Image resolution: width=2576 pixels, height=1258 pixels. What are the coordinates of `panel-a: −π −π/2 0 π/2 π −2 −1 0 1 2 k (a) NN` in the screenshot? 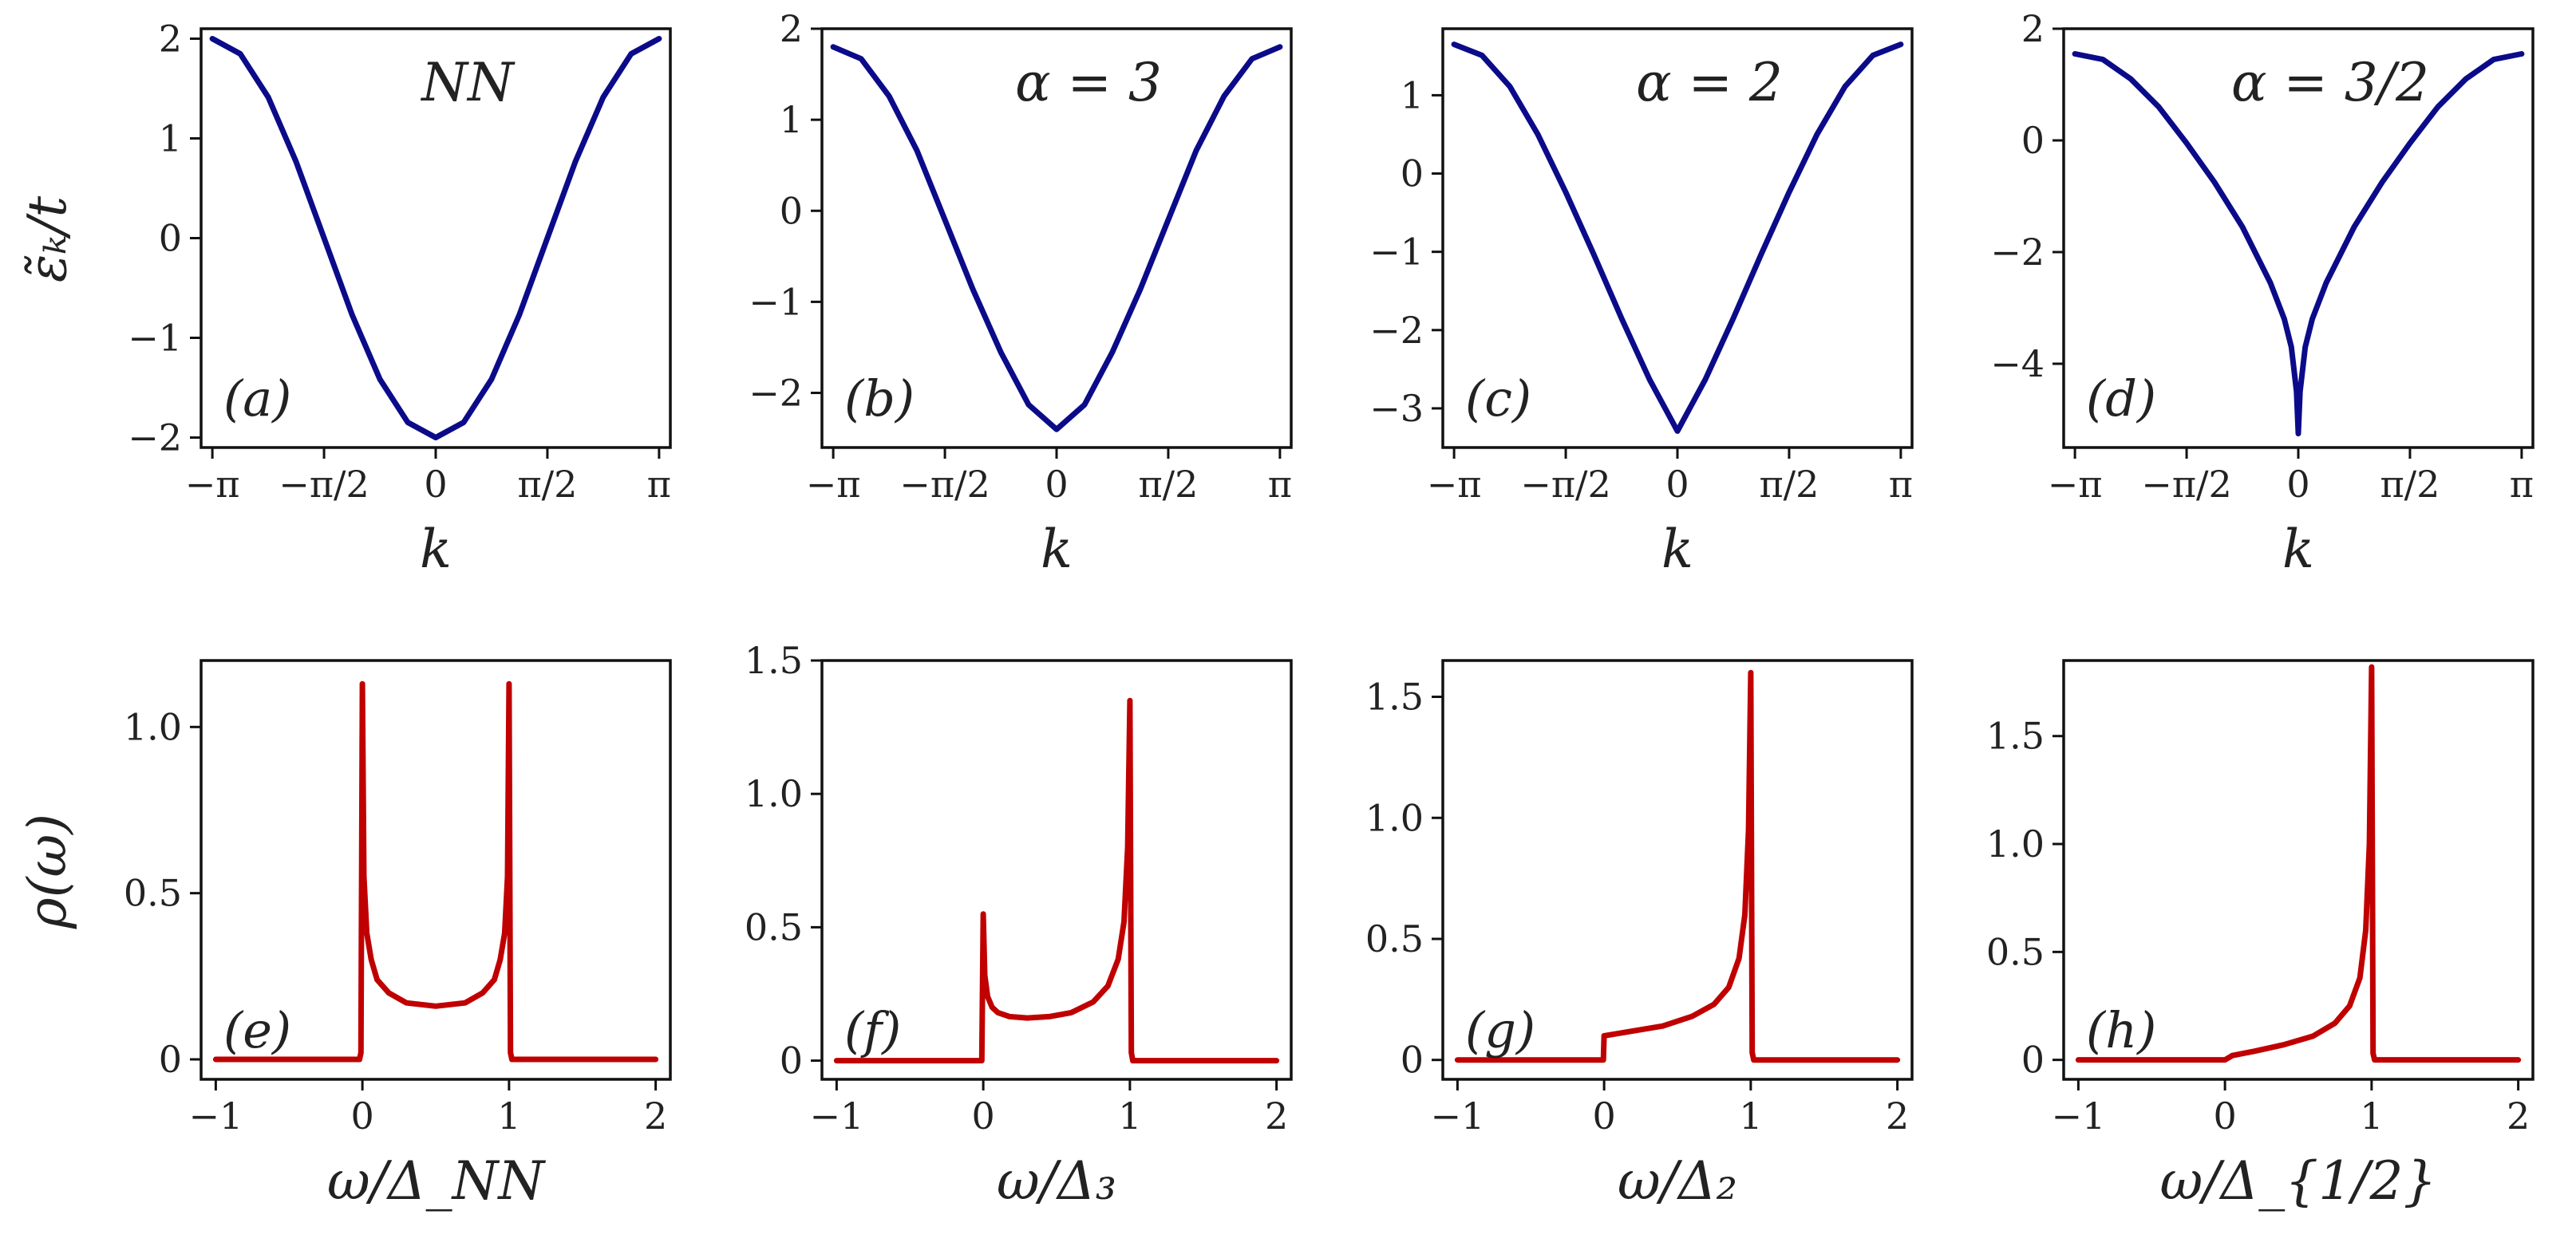 It's located at (400, 299).